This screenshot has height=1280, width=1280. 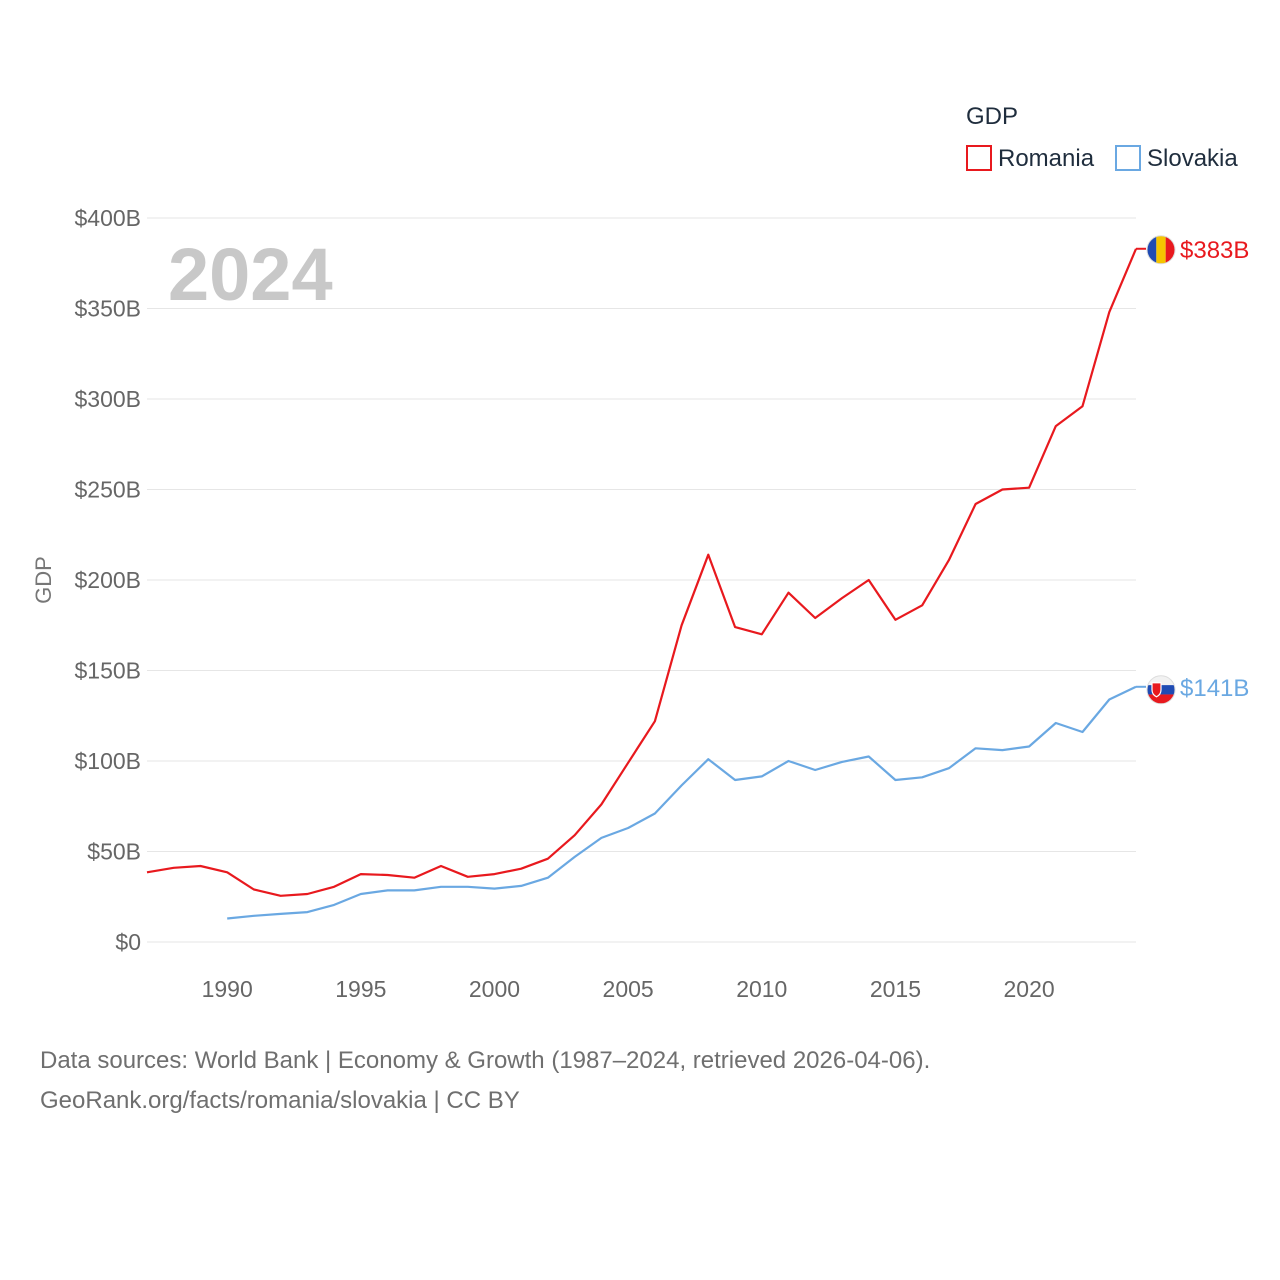 I want to click on x-tick-label: 2005, so click(x=628, y=989).